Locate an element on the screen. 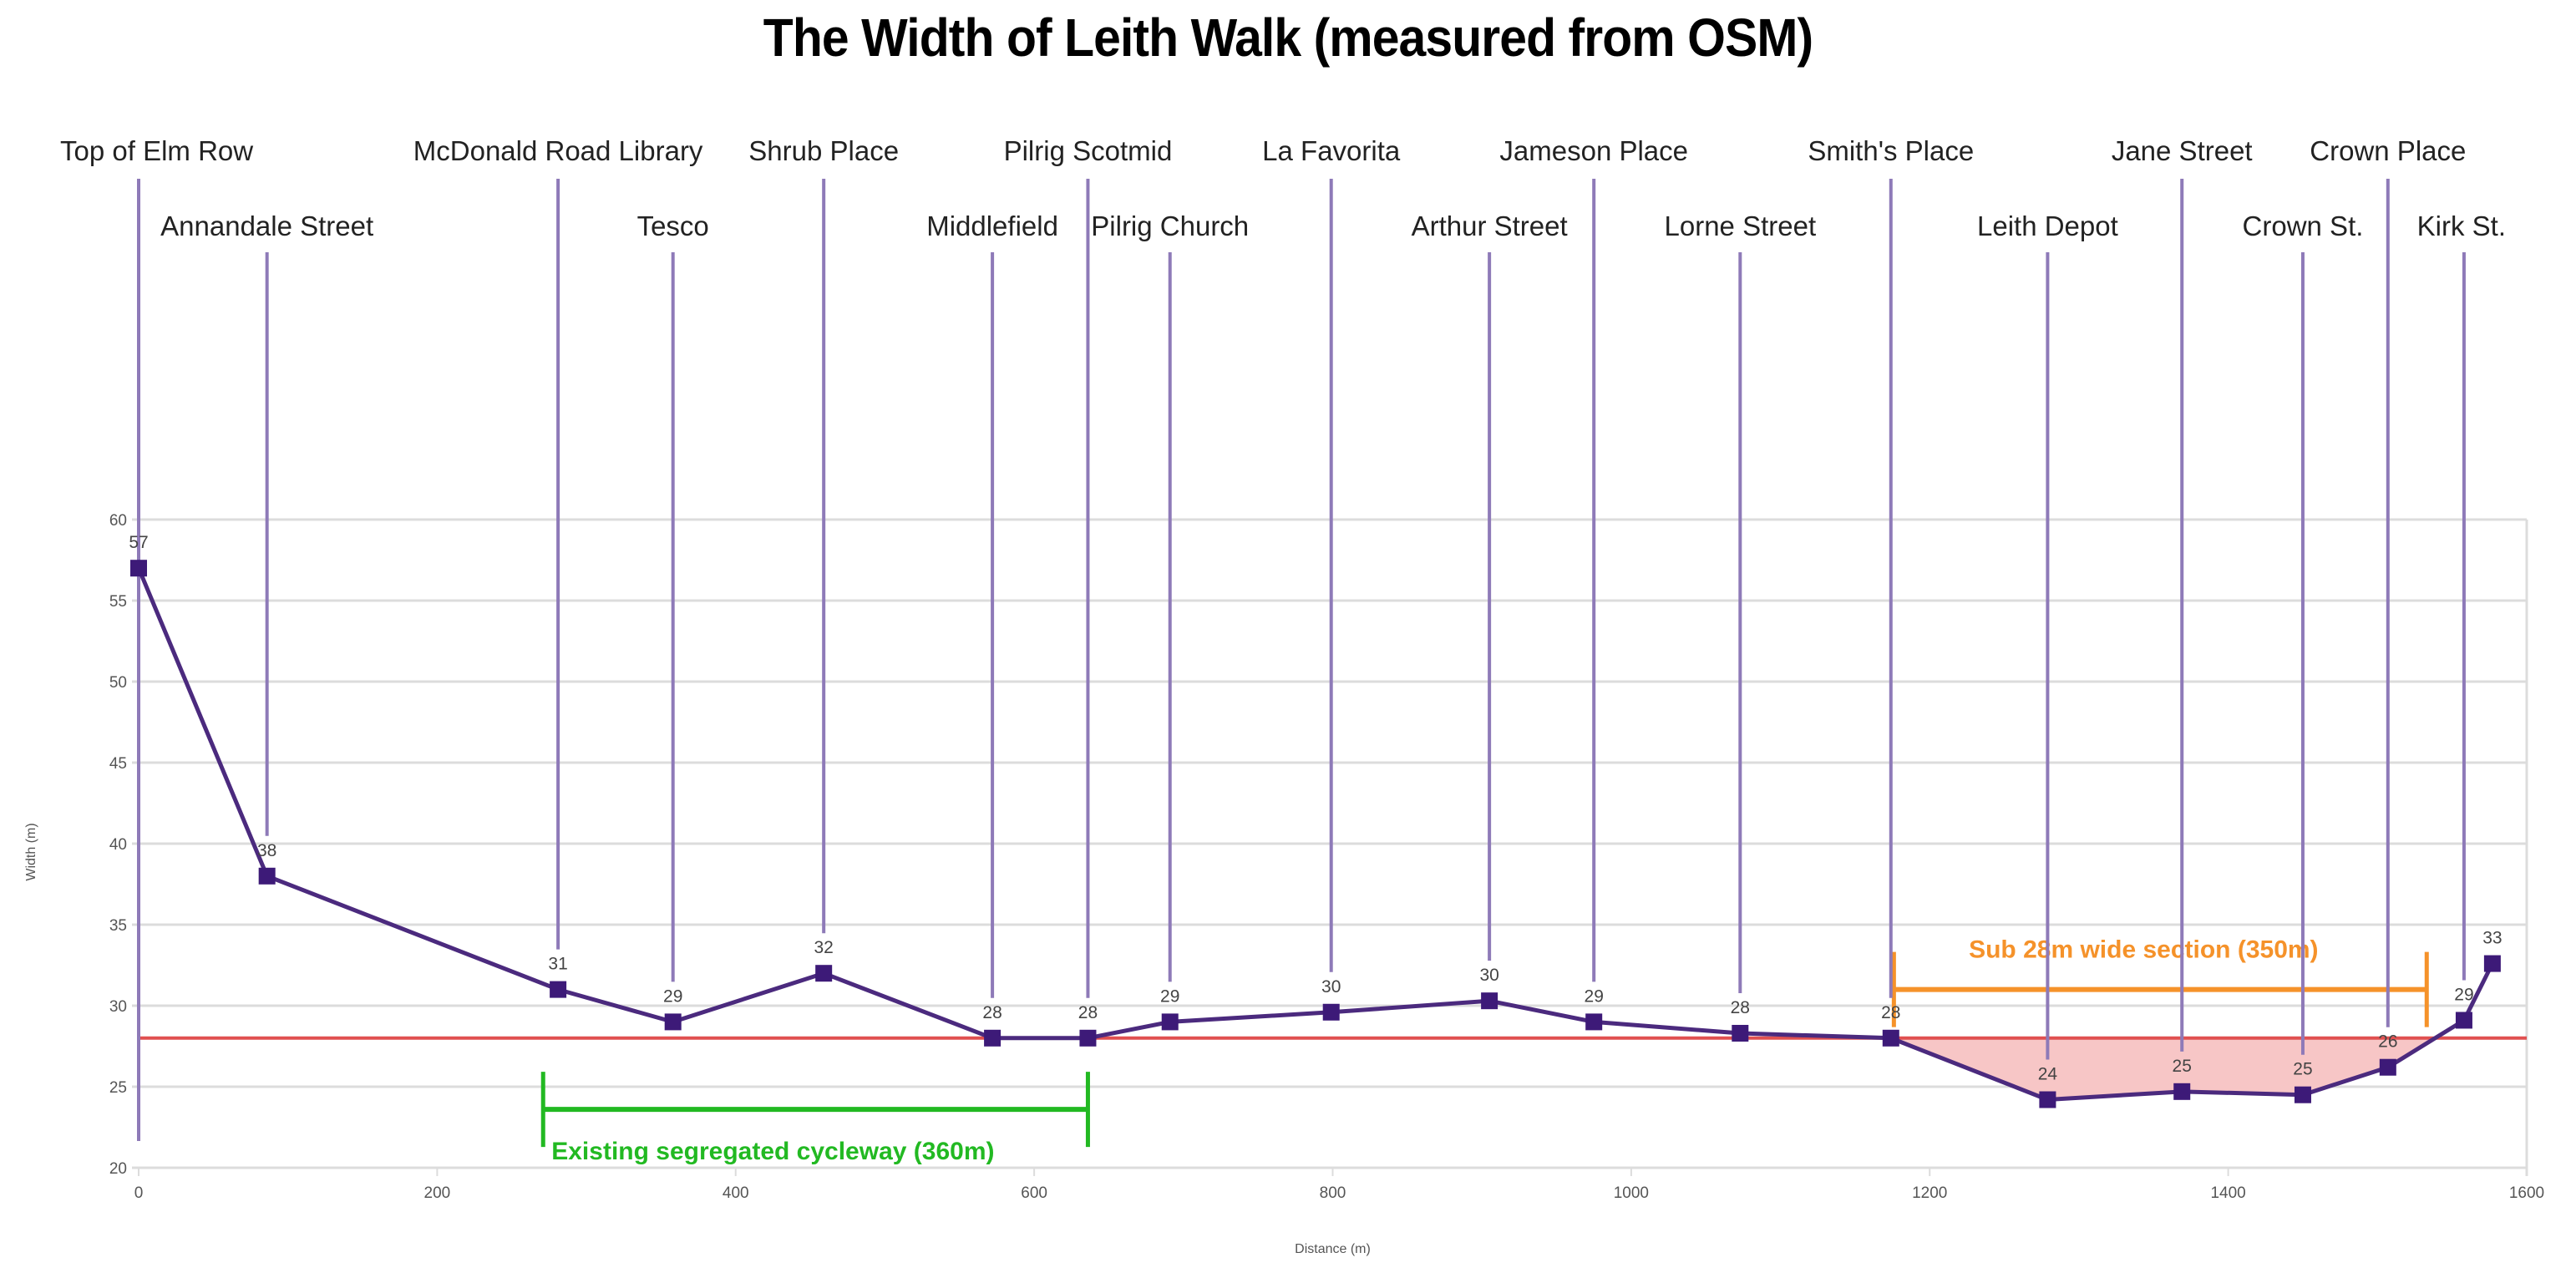 Image resolution: width=2576 pixels, height=1278 pixels. below-threshold-area is located at coordinates (2163, 1068).